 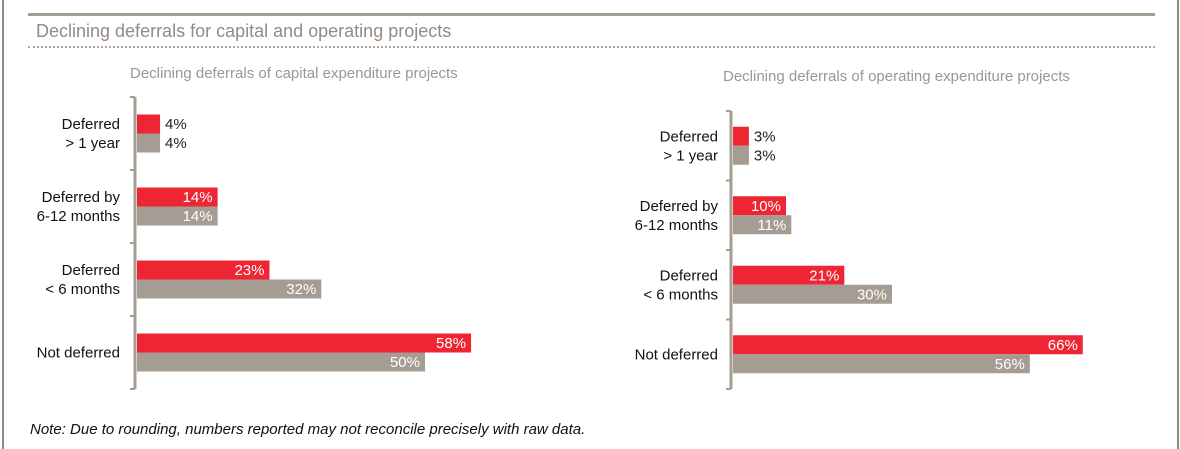 What do you see at coordinates (824, 275) in the screenshot?
I see `data-label: 21%` at bounding box center [824, 275].